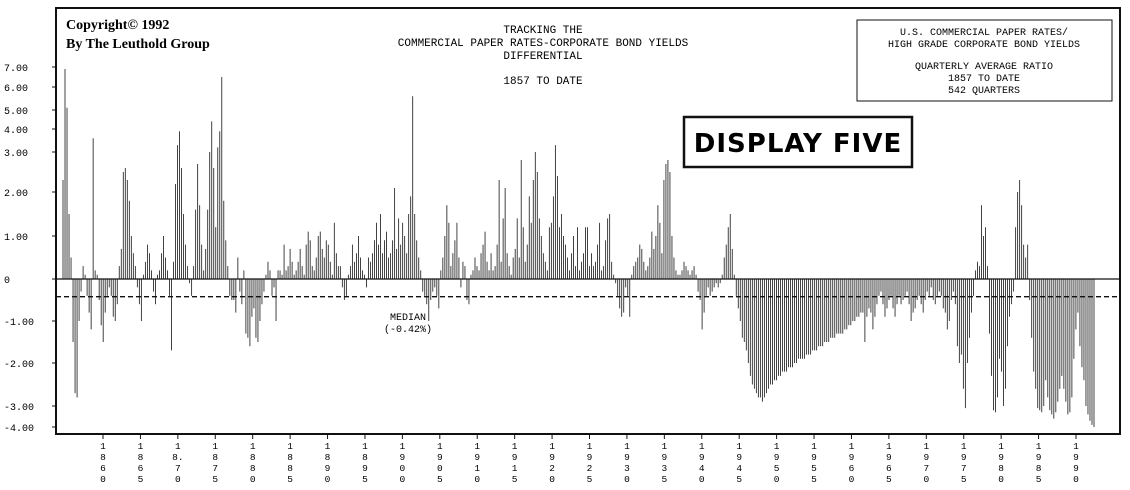  What do you see at coordinates (627, 468) in the screenshot?
I see `x-tick-label: 3` at bounding box center [627, 468].